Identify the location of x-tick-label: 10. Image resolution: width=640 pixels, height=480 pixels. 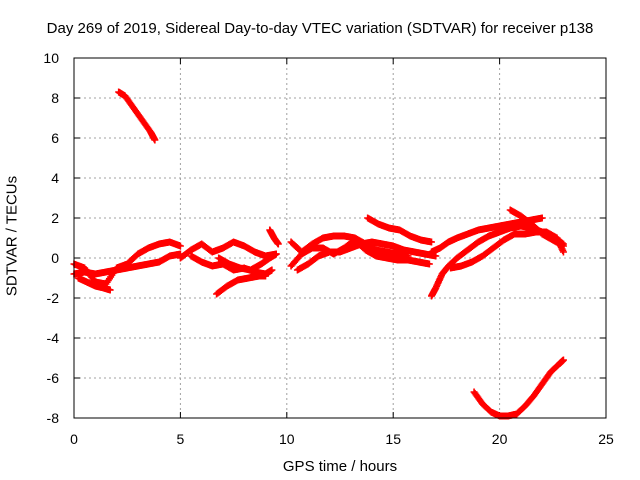
(287, 439).